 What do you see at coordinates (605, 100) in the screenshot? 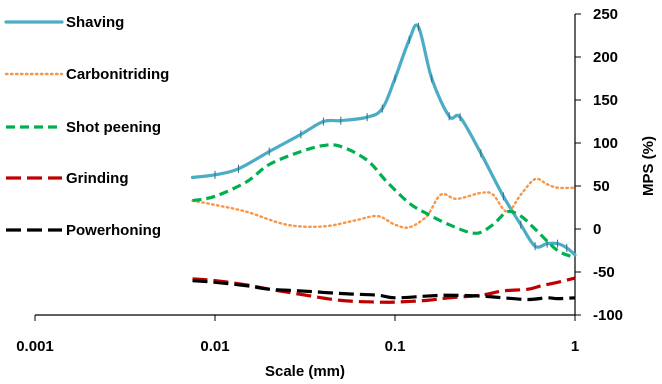
I see `y-tick-label: 150` at bounding box center [605, 100].